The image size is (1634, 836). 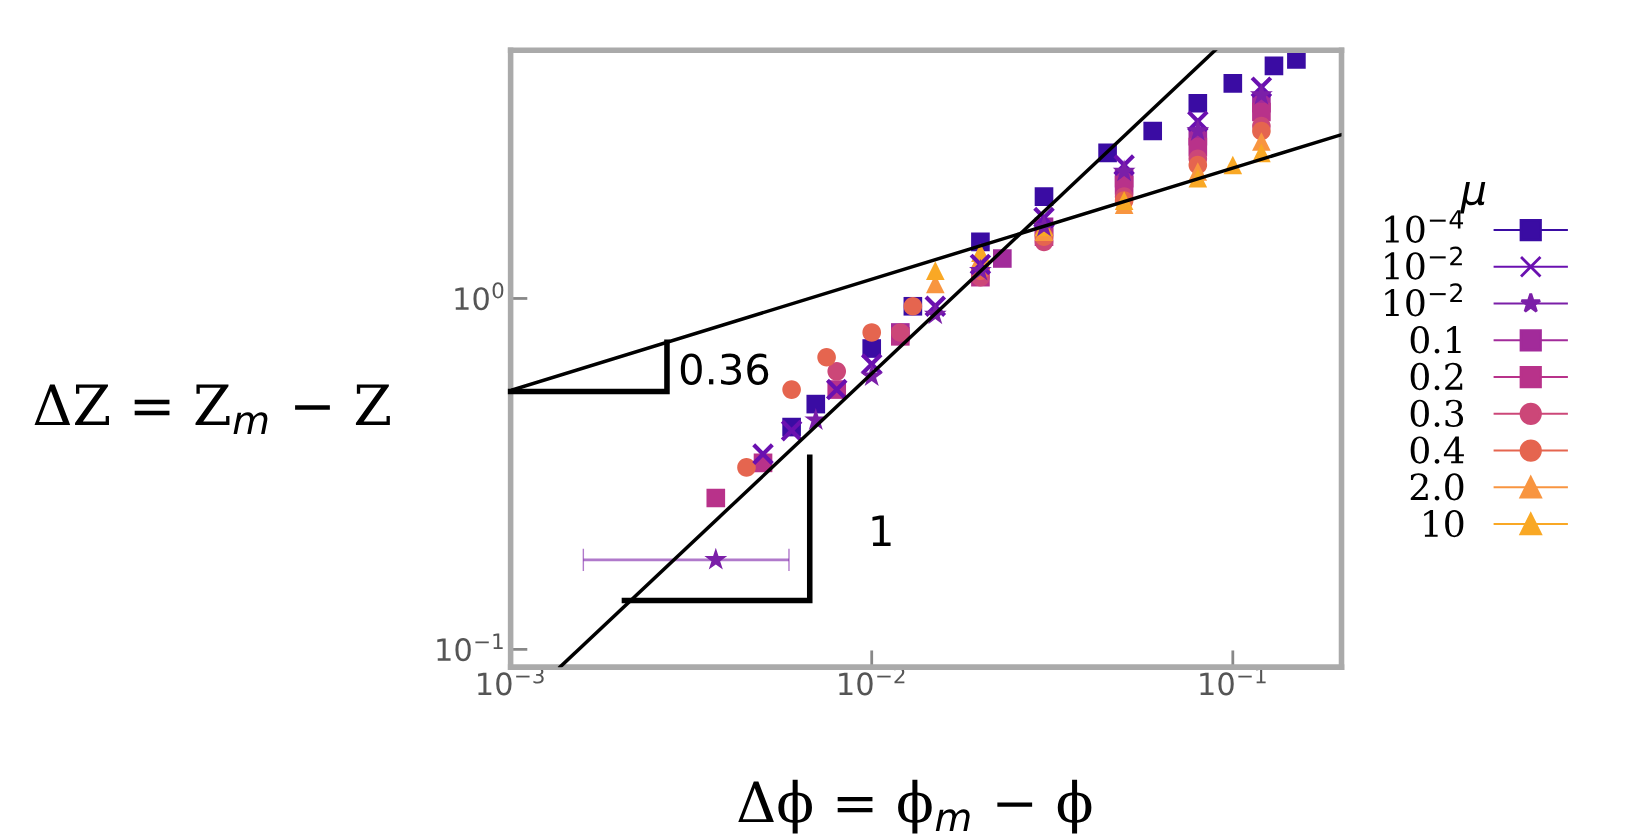 I want to click on legend-label: 10, so click(x=1444, y=523).